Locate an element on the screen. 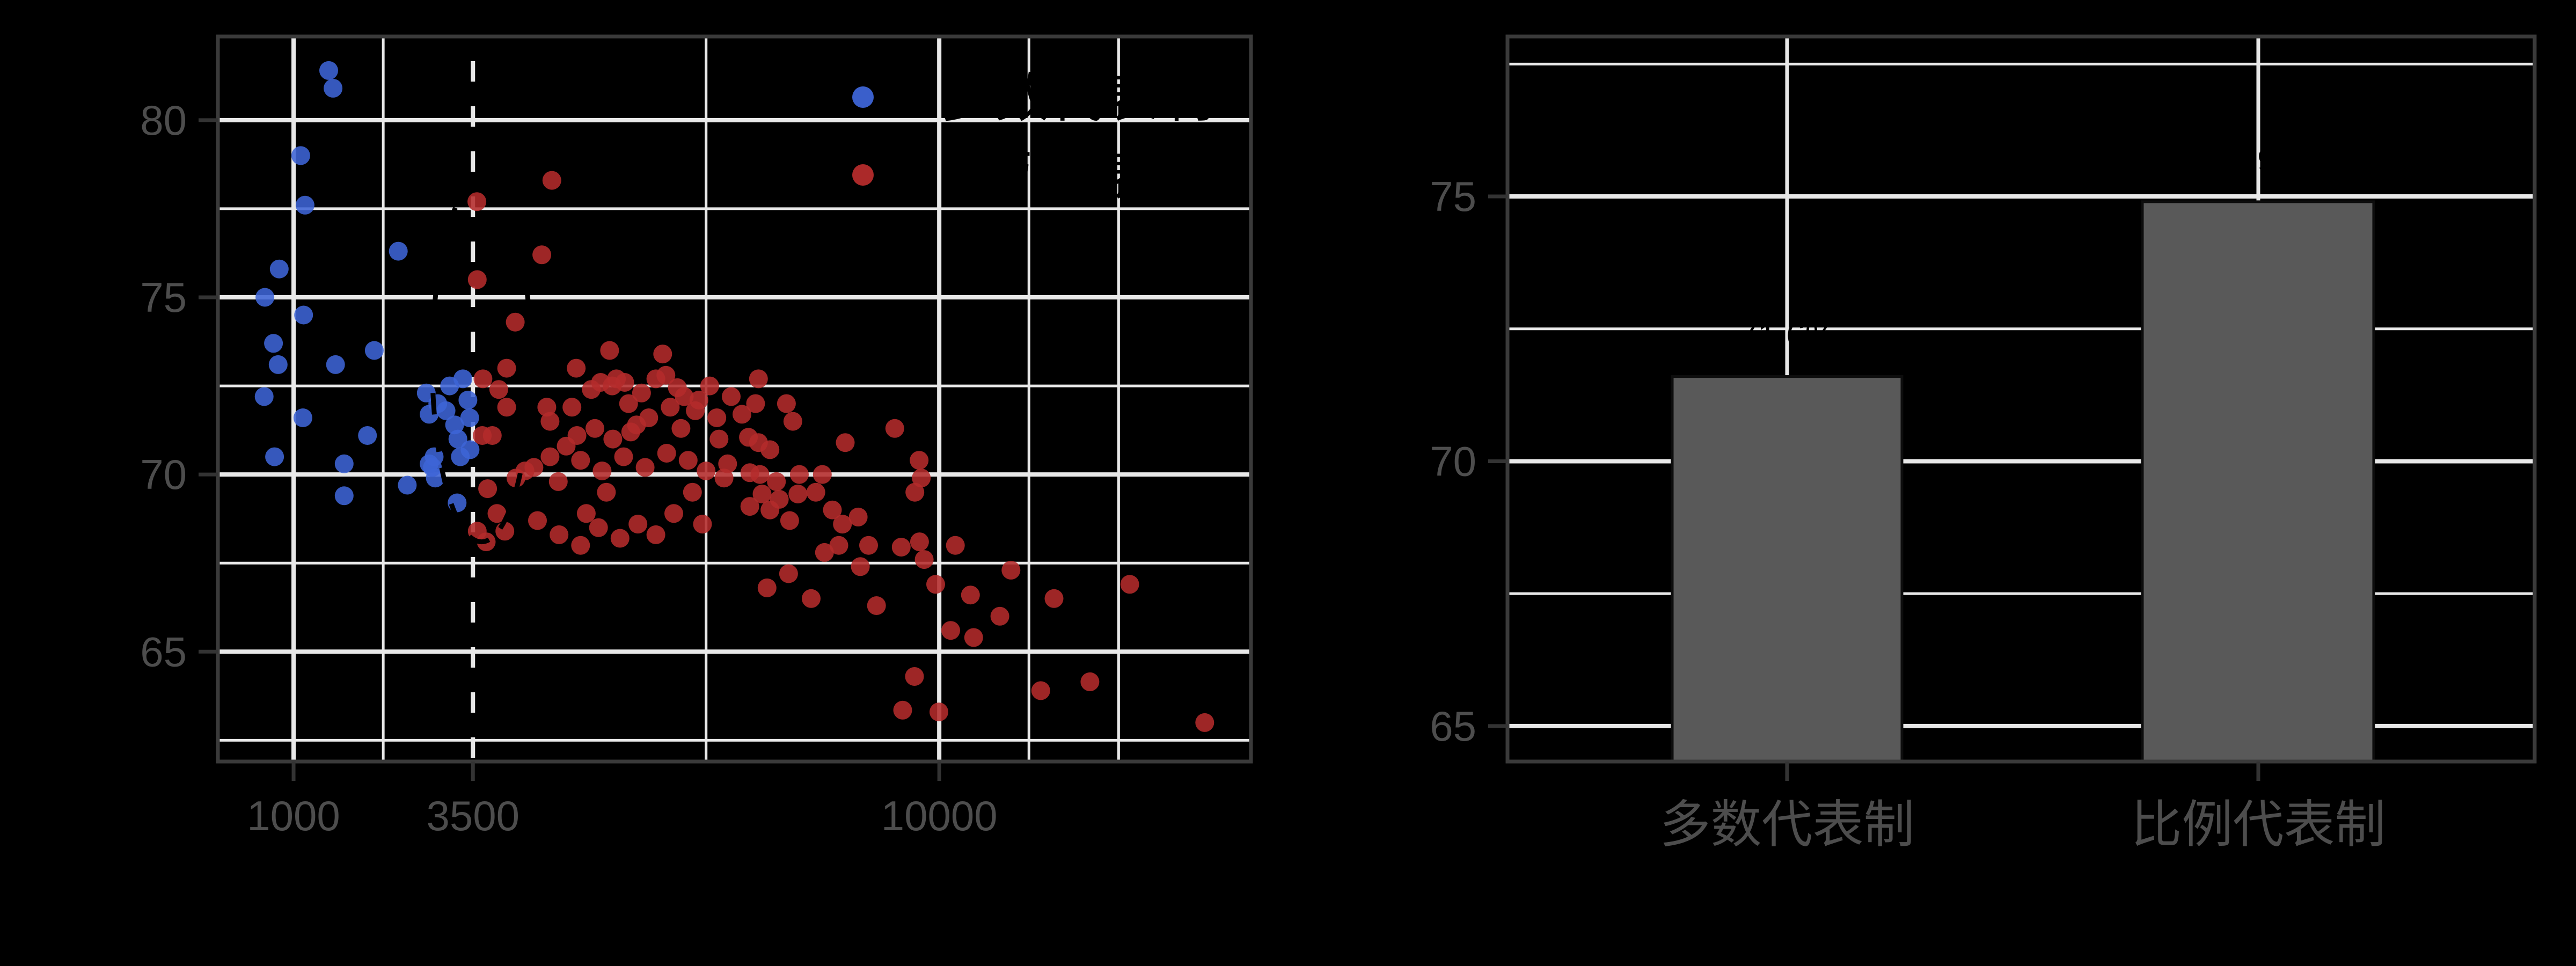 The image size is (2576, 966). highlight-ellipse is located at coordinates (481, 361).